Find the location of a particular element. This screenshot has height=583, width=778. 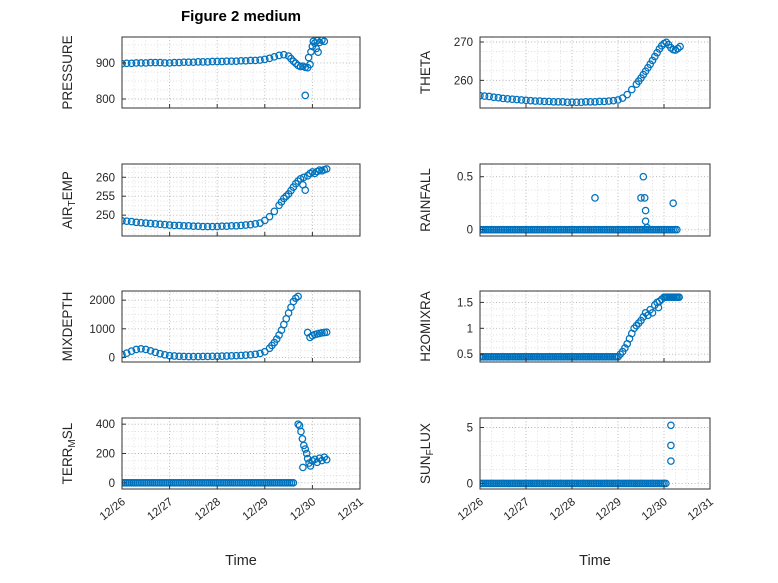

svg-text: 200 is located at coordinates (105, 455).